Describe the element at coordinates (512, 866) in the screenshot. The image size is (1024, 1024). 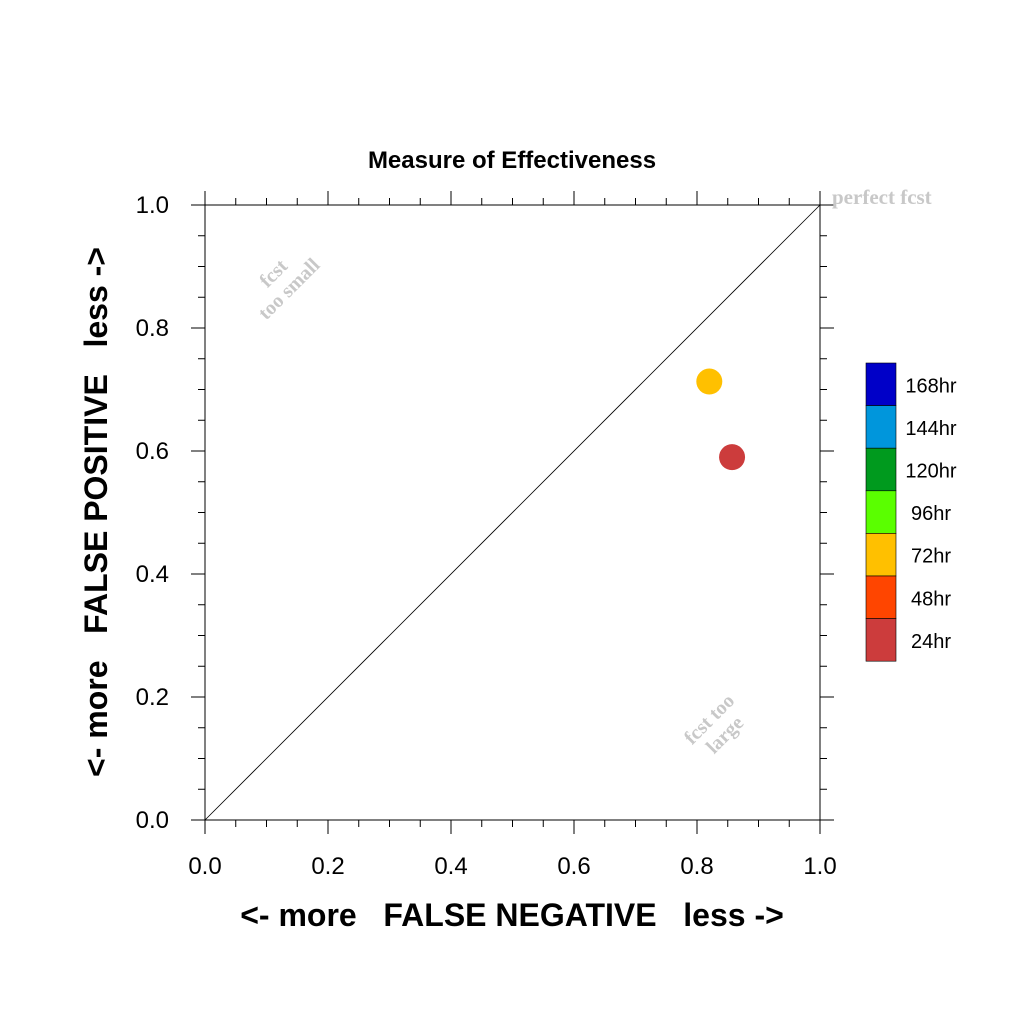
I see `x-tick-labels: 0.0 0.2 0.4 0.6 0.8 1.0` at that location.